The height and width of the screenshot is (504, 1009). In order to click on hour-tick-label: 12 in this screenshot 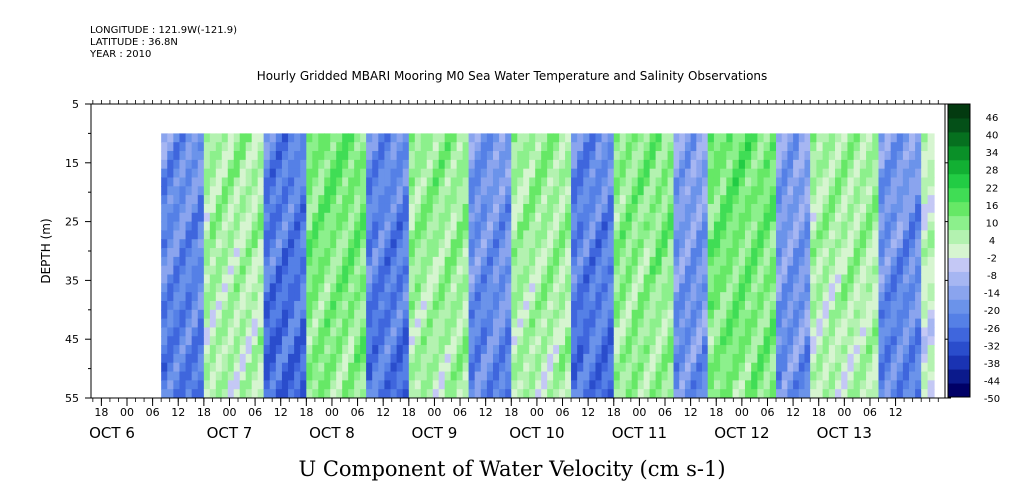, I will do `click(896, 412)`.